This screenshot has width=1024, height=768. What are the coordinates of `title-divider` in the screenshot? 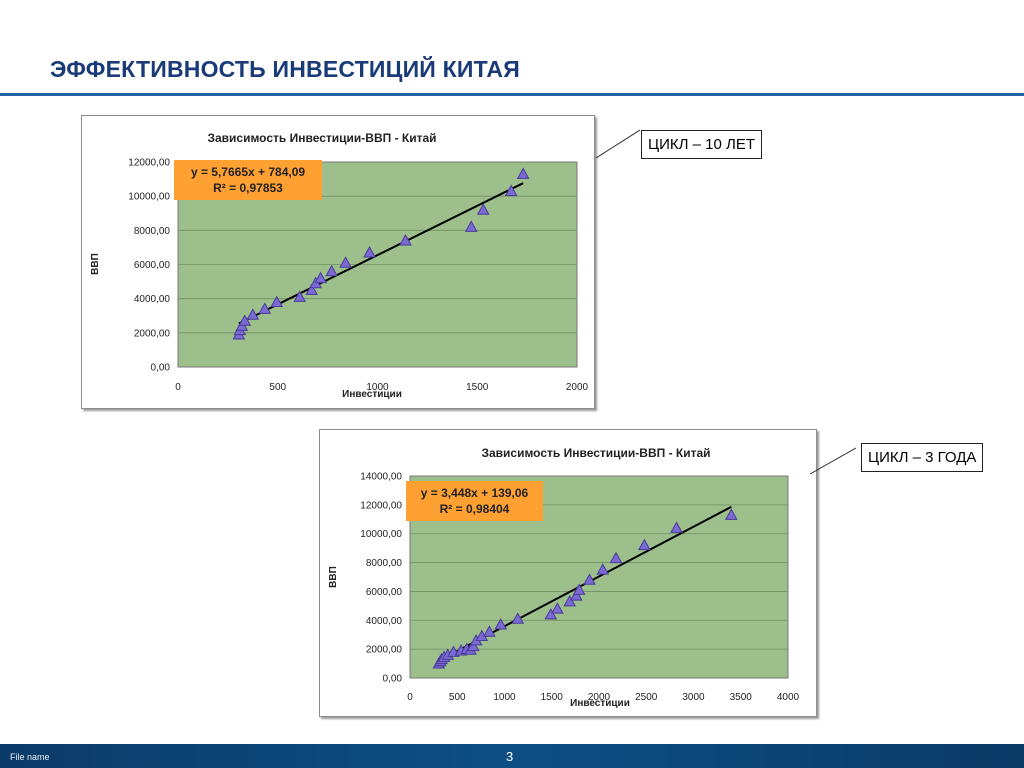 It's located at (512, 94).